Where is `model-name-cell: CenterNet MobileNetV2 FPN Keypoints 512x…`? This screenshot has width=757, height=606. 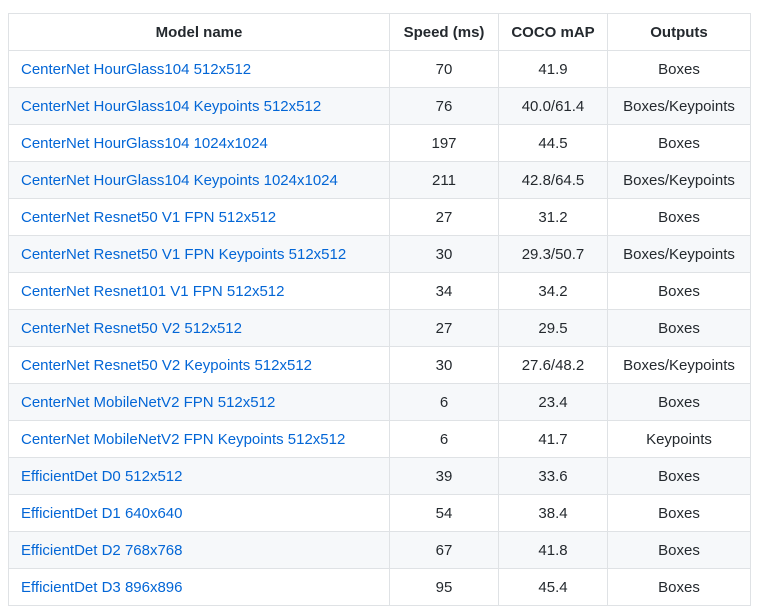
model-name-cell: CenterNet MobileNetV2 FPN Keypoints 512x… is located at coordinates (199, 439).